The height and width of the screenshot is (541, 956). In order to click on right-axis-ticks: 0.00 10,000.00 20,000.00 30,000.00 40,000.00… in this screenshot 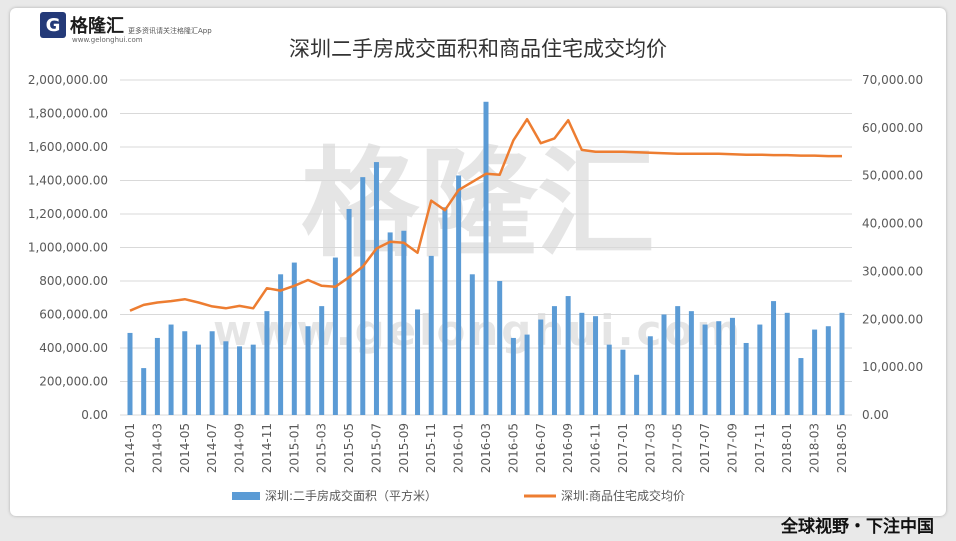, I will do `click(892, 247)`.